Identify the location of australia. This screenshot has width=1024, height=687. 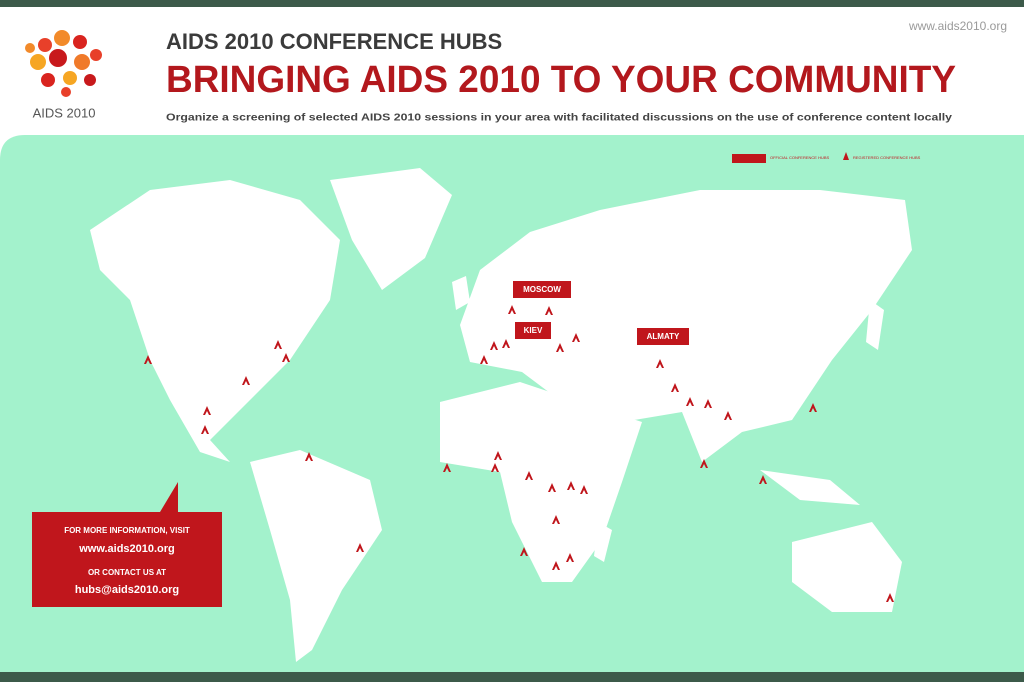
(847, 567).